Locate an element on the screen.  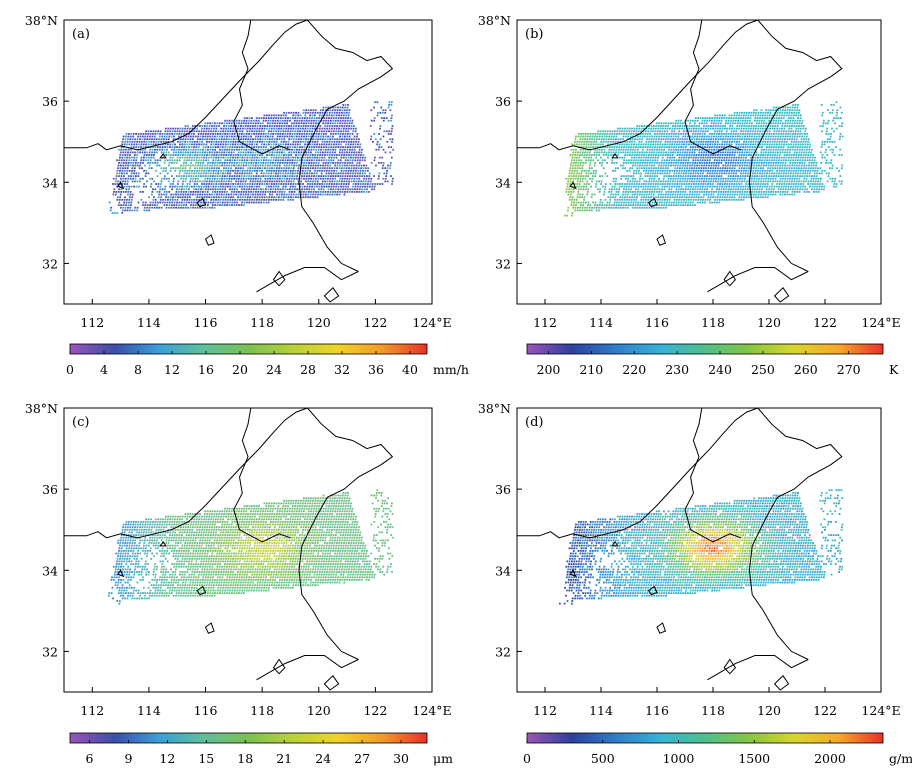
lon-label-a-6: 124°E is located at coordinates (431, 322).